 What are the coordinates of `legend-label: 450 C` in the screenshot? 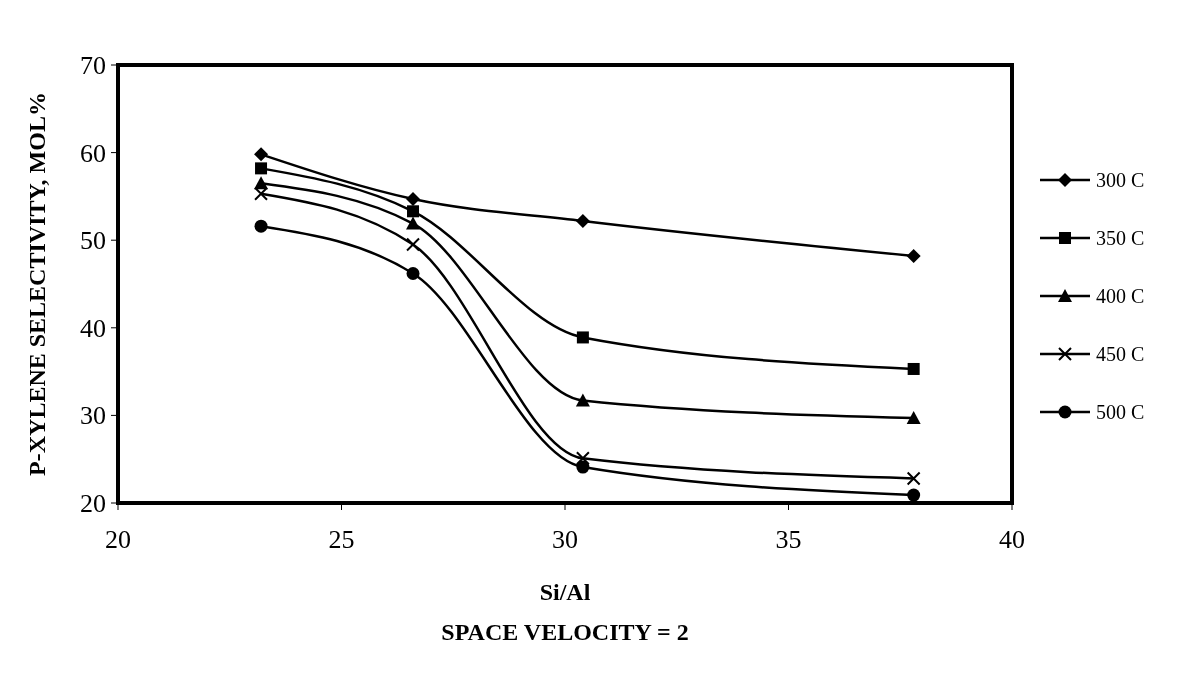 It's located at (1120, 354).